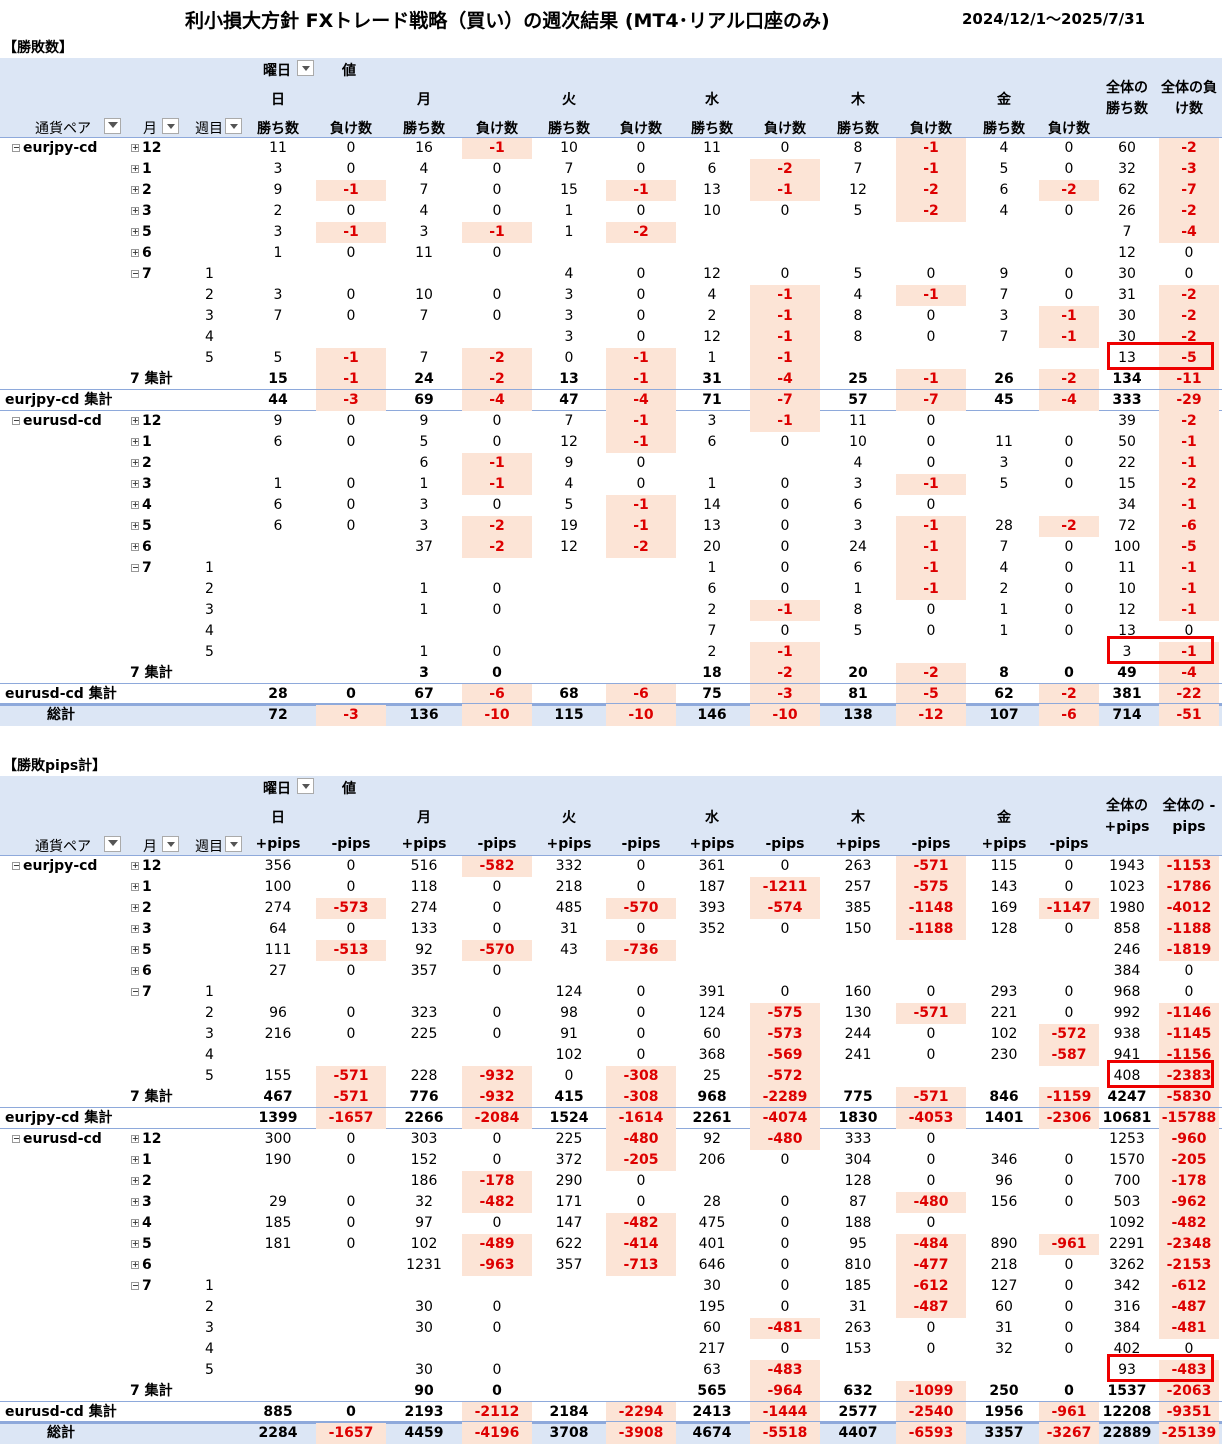 The height and width of the screenshot is (1449, 1222). What do you see at coordinates (858, 547) in the screenshot?
I see `win-value-cell: 24` at bounding box center [858, 547].